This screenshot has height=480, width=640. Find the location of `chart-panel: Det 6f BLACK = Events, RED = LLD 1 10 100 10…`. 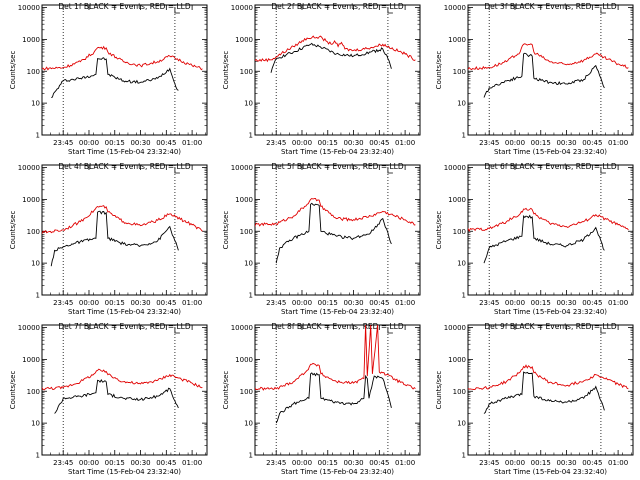

chart-panel: Det 6f BLACK = Events, RED = LLD 1 10 100 10… is located at coordinates (534, 239).